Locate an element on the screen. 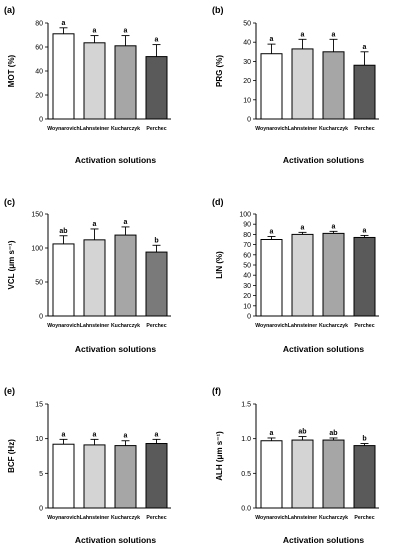 This screenshot has height=550, width=406. panel-letter: (f) is located at coordinates (216, 391).